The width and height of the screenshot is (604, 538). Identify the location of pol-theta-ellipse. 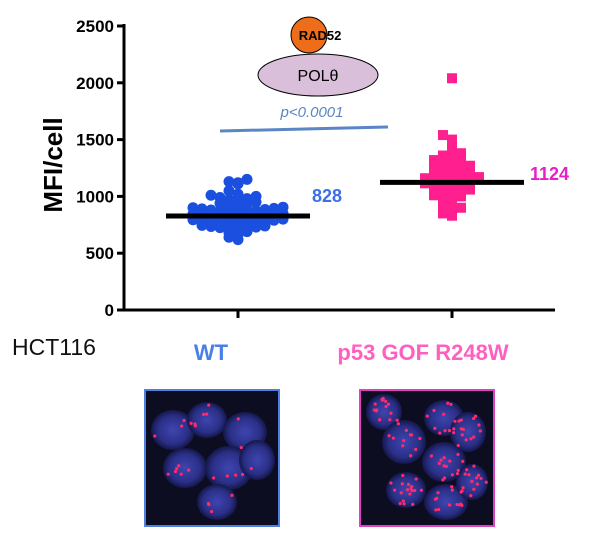
(318, 75).